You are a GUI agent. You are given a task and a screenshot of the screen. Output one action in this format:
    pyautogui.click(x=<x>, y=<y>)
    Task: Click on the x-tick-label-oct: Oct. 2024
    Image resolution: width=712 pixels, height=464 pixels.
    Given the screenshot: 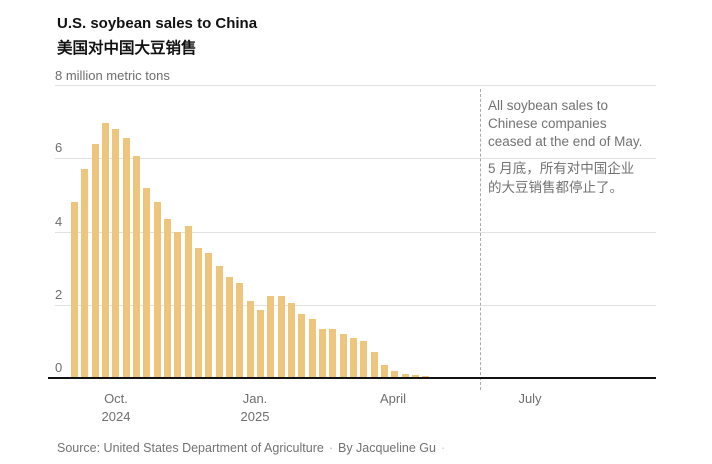 What is the action you would take?
    pyautogui.click(x=116, y=407)
    